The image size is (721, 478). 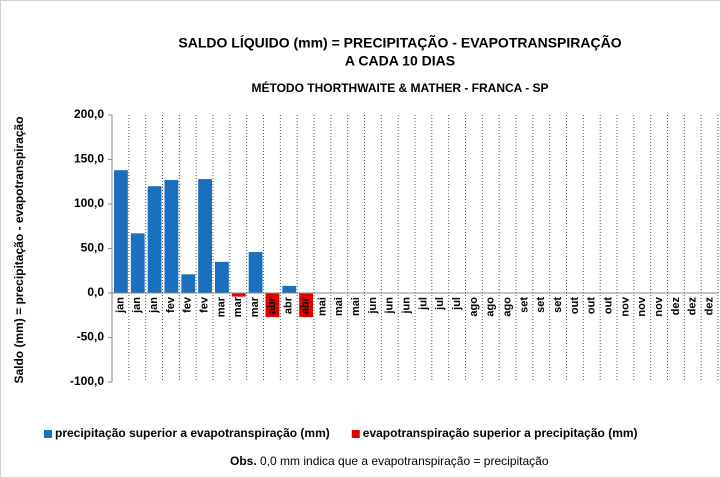 I want to click on y-tick-label: -100,0, so click(x=87, y=381).